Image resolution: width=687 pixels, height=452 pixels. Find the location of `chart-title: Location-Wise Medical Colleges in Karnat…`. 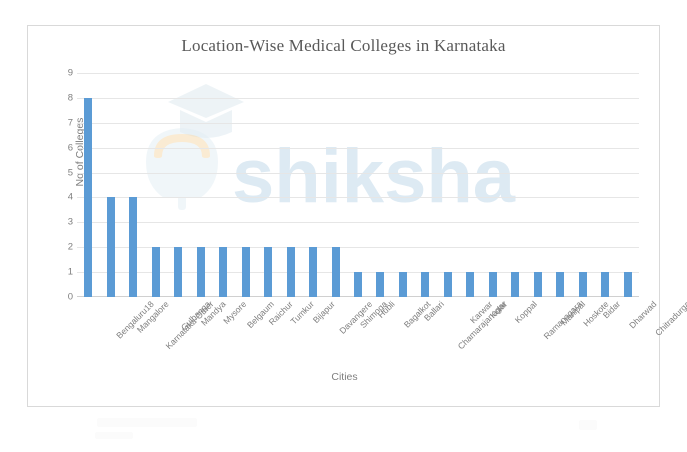

chart-title: Location-Wise Medical Colleges in Karnat… is located at coordinates (343, 45).